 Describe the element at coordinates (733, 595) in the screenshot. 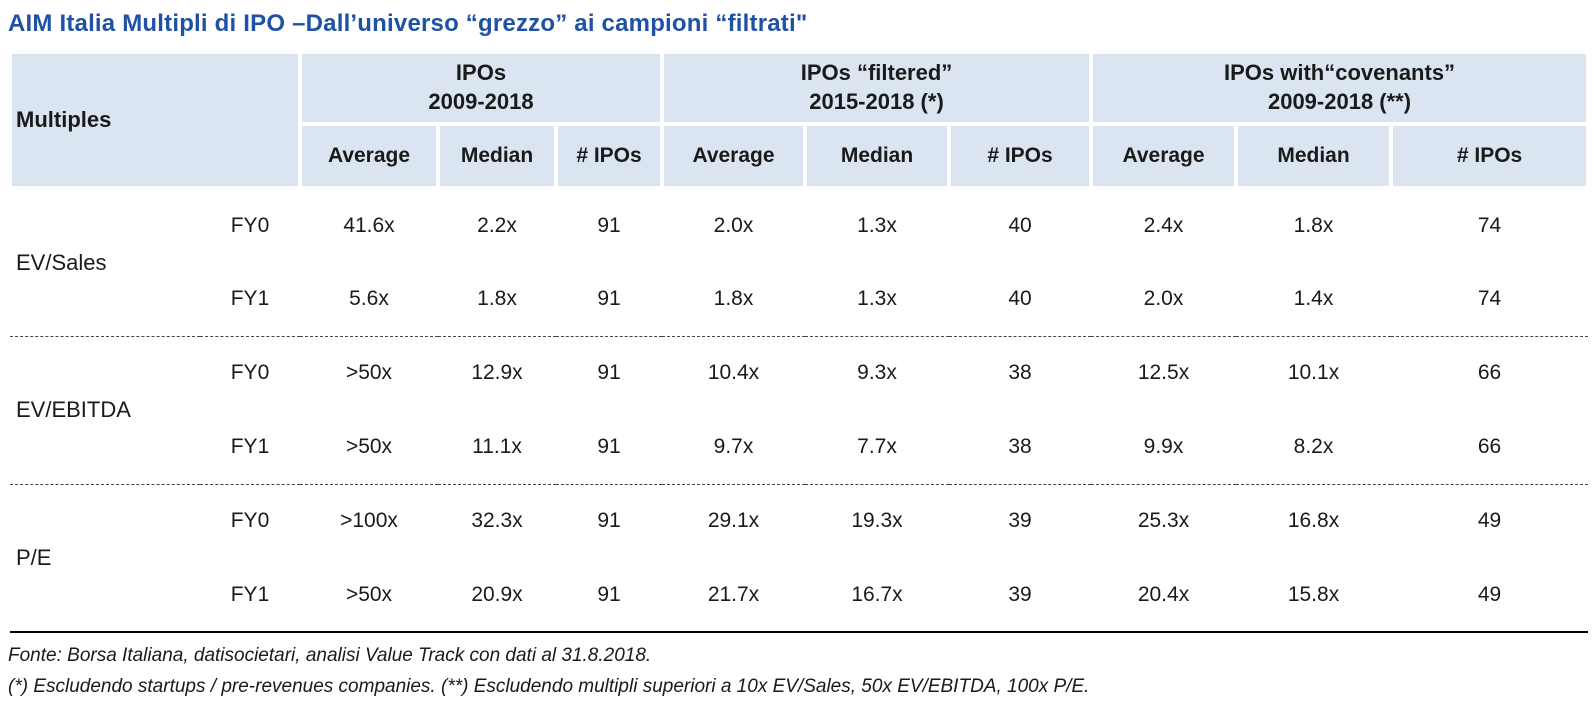

I see `data-cell: 21.7x` at that location.